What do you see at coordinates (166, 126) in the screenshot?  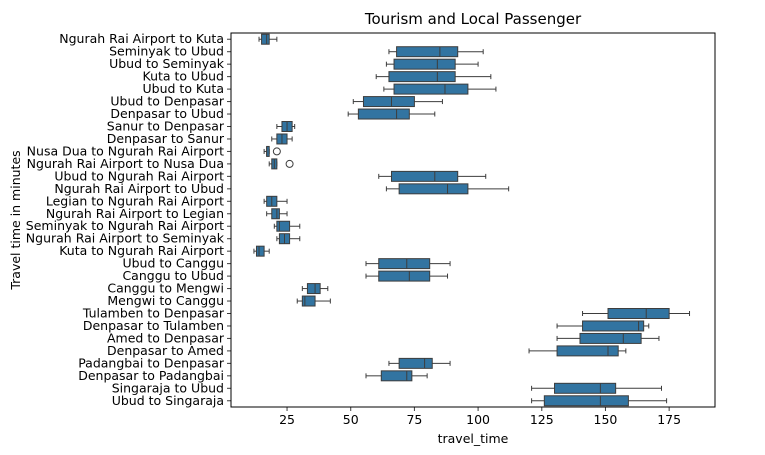 I see `y-tick-label: Sanur to Denpasar` at bounding box center [166, 126].